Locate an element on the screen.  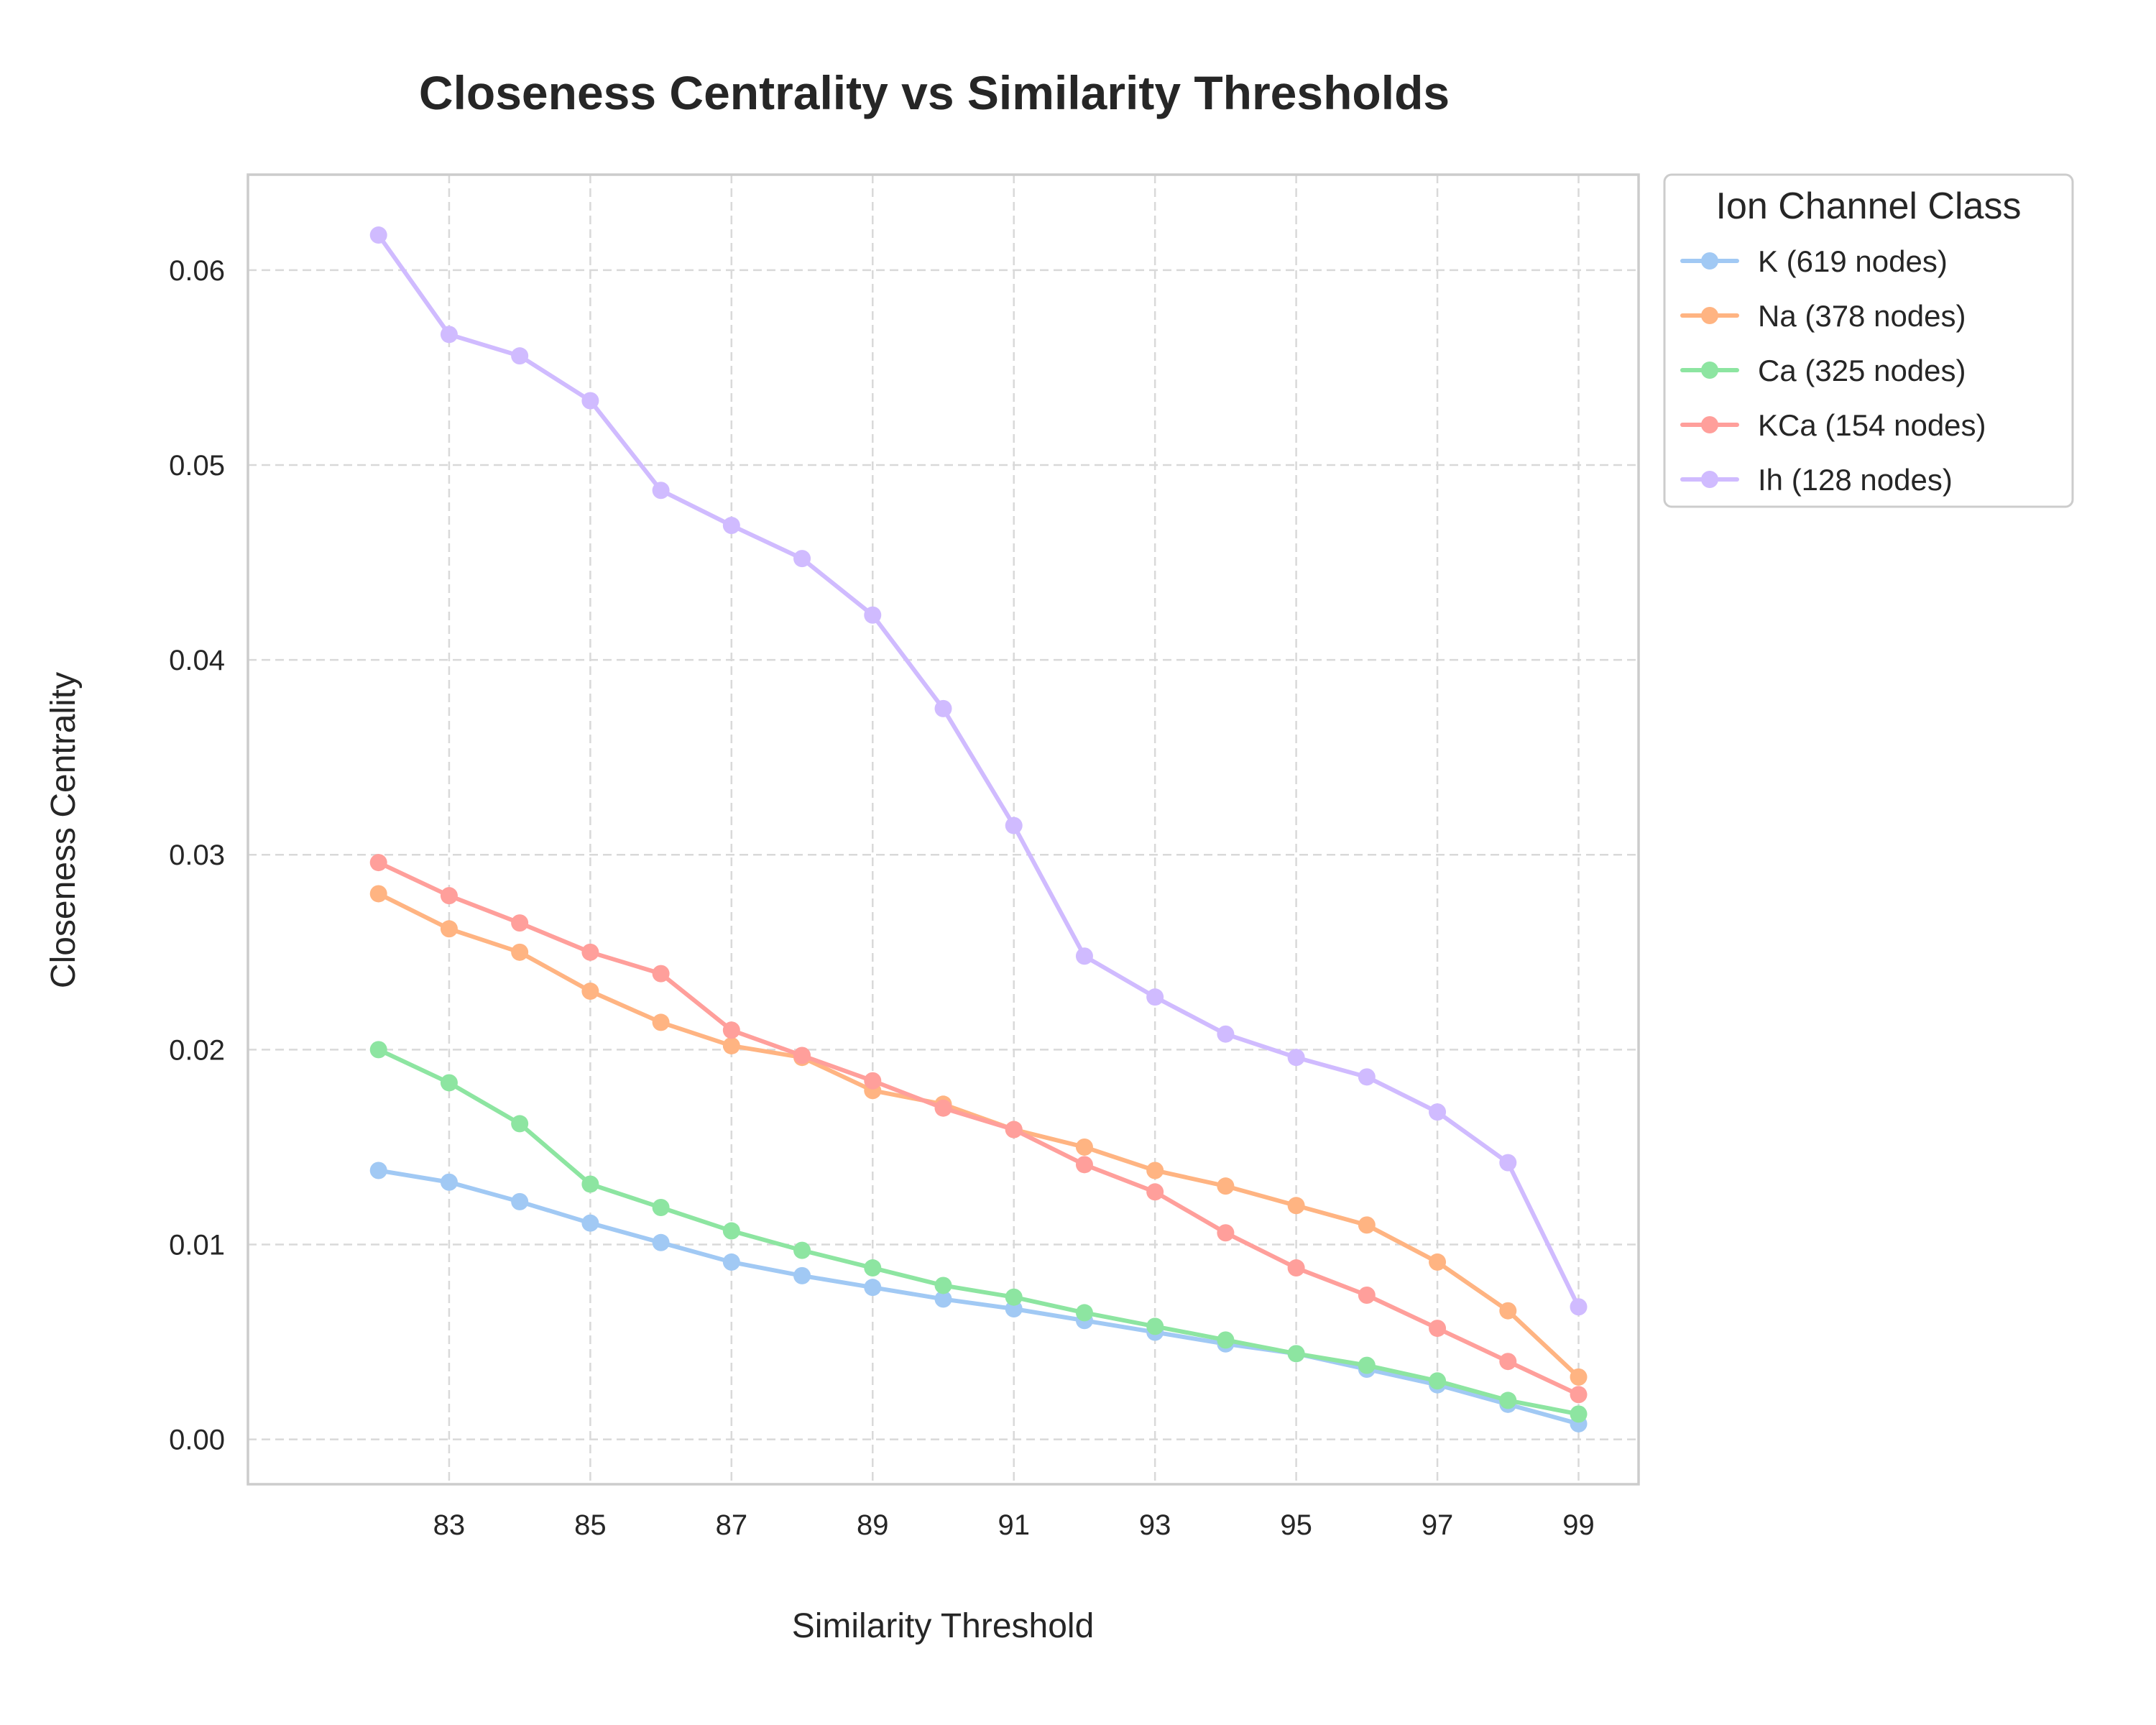
x-tick-label: 87 is located at coordinates (732, 1525).